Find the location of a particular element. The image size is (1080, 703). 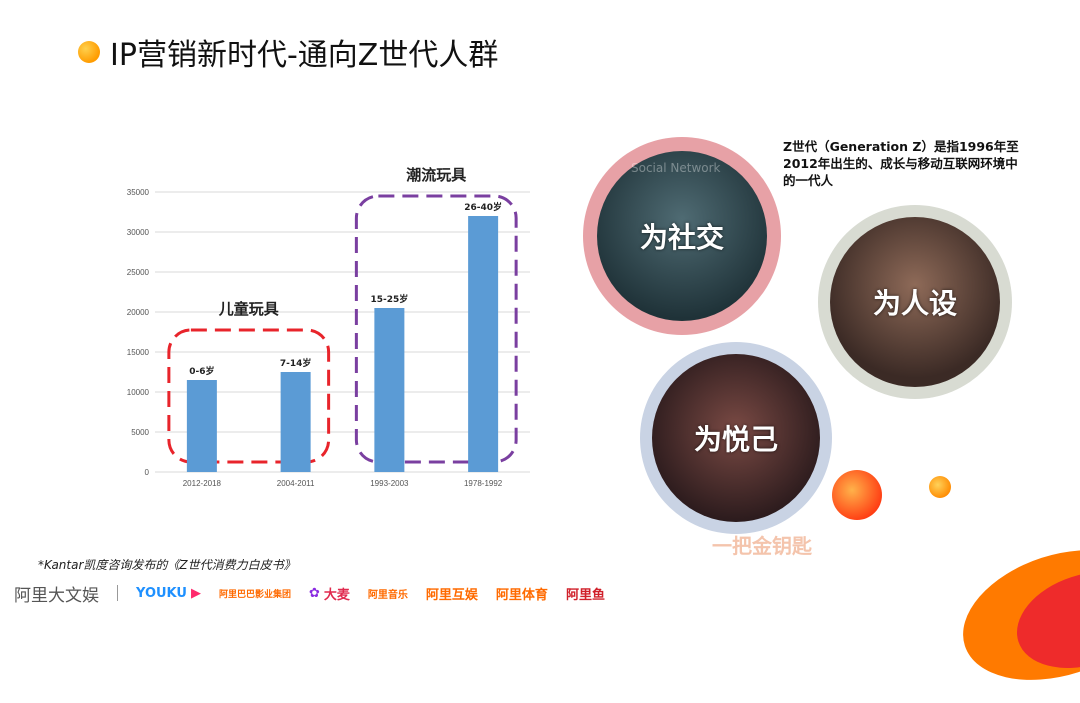

social-circle: Social Network 为社交 is located at coordinates (682, 236).